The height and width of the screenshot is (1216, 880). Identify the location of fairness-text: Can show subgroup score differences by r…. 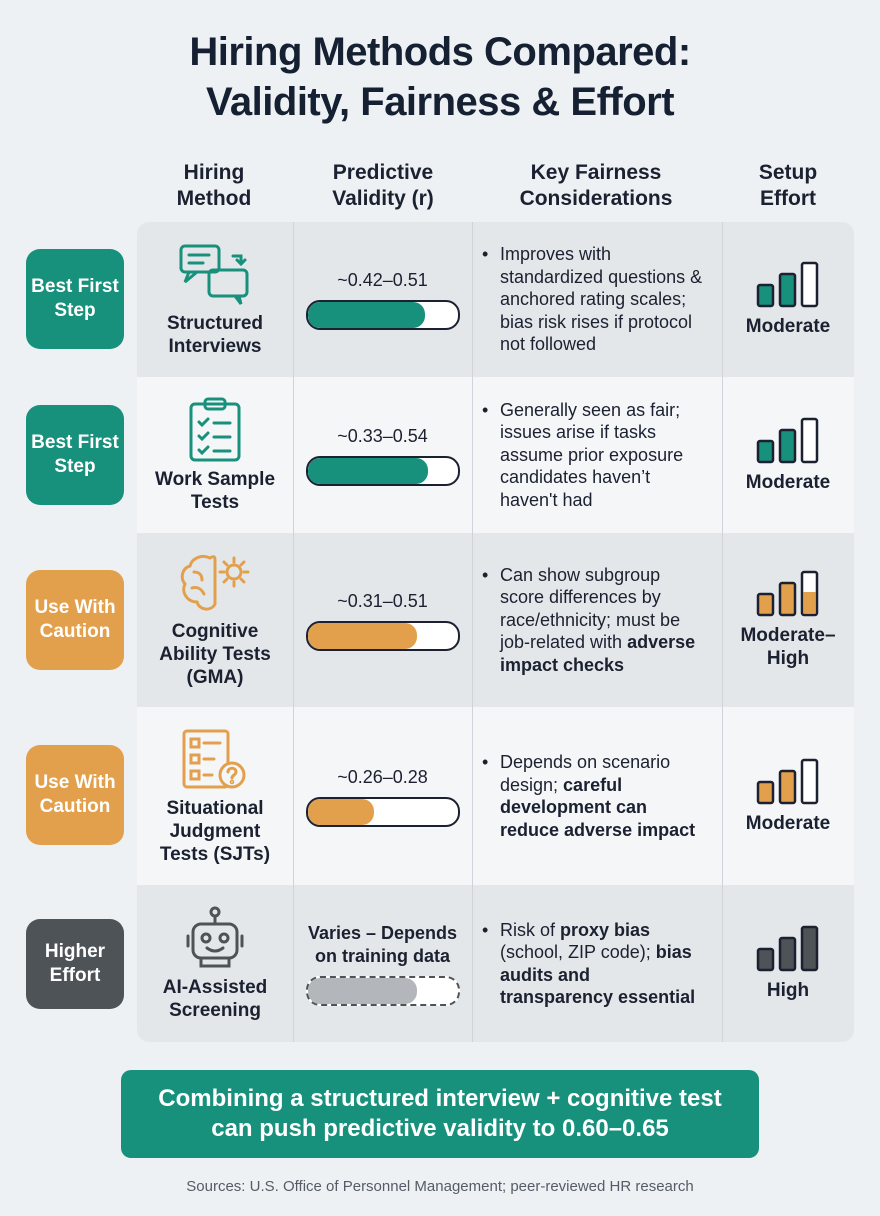
(590, 608).